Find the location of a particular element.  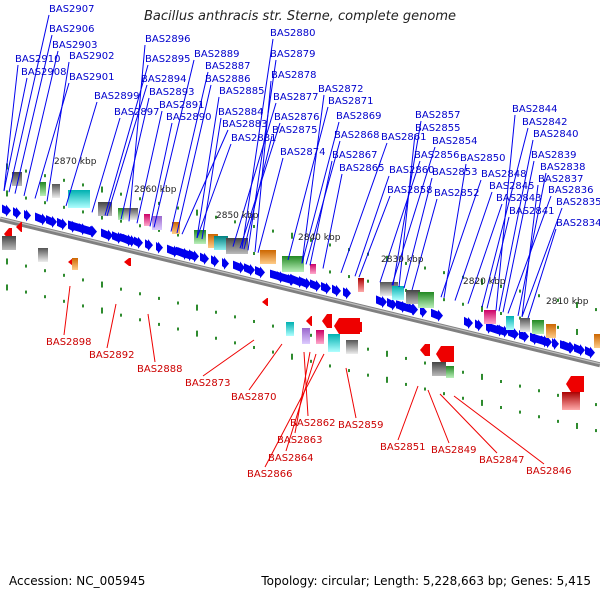

forward-gene-label: BAS2844 is located at coordinates (535, 109).